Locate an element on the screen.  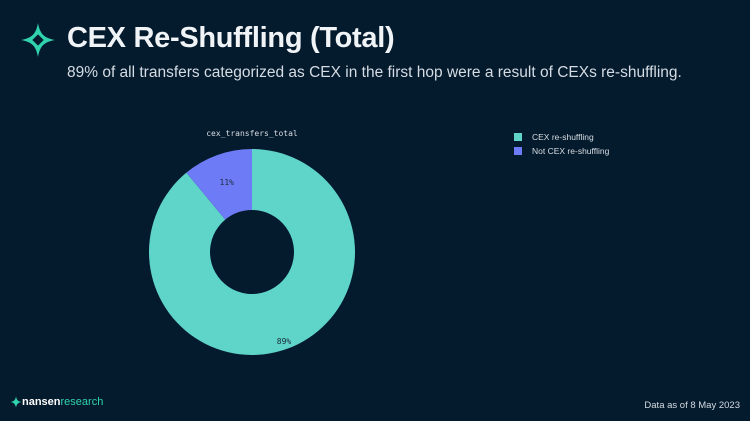
slice-data-label: 89% is located at coordinates (284, 341).